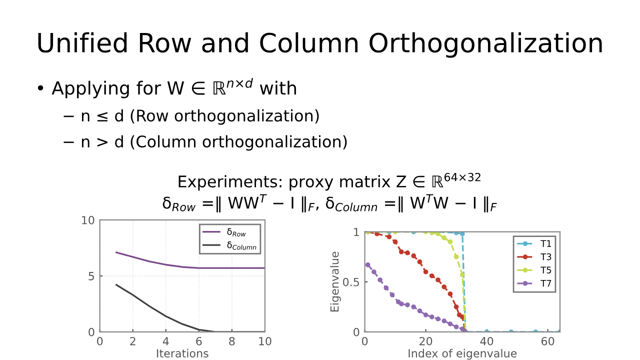  Describe the element at coordinates (356, 232) in the screenshot. I see `y-tick-label: 1` at that location.